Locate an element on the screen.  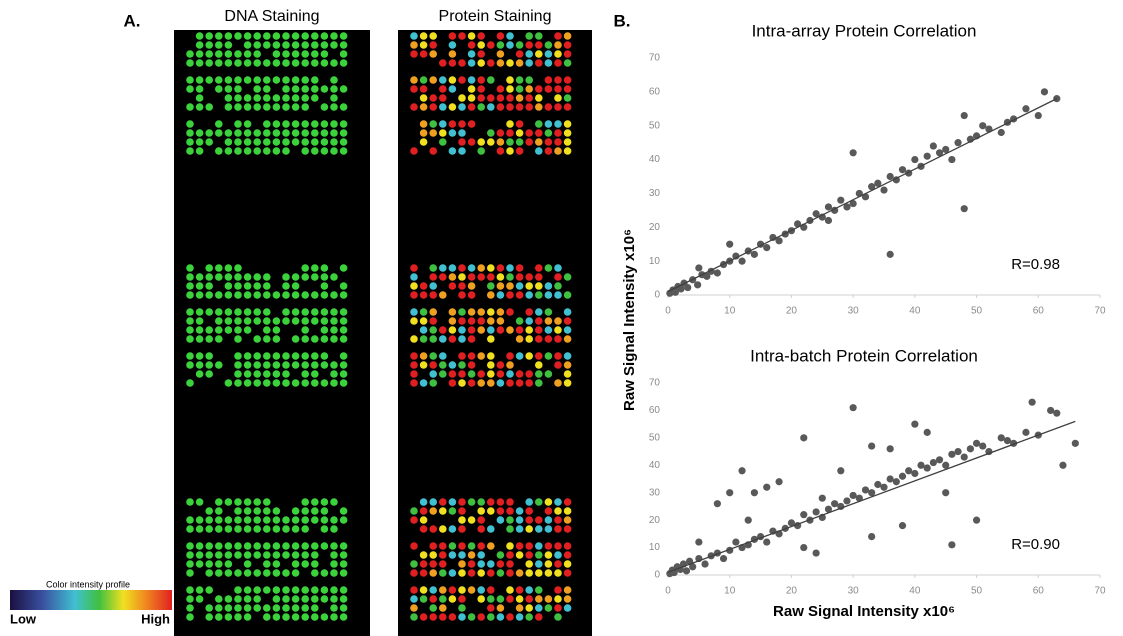
y-tick-label: 50 is located at coordinates (655, 437).